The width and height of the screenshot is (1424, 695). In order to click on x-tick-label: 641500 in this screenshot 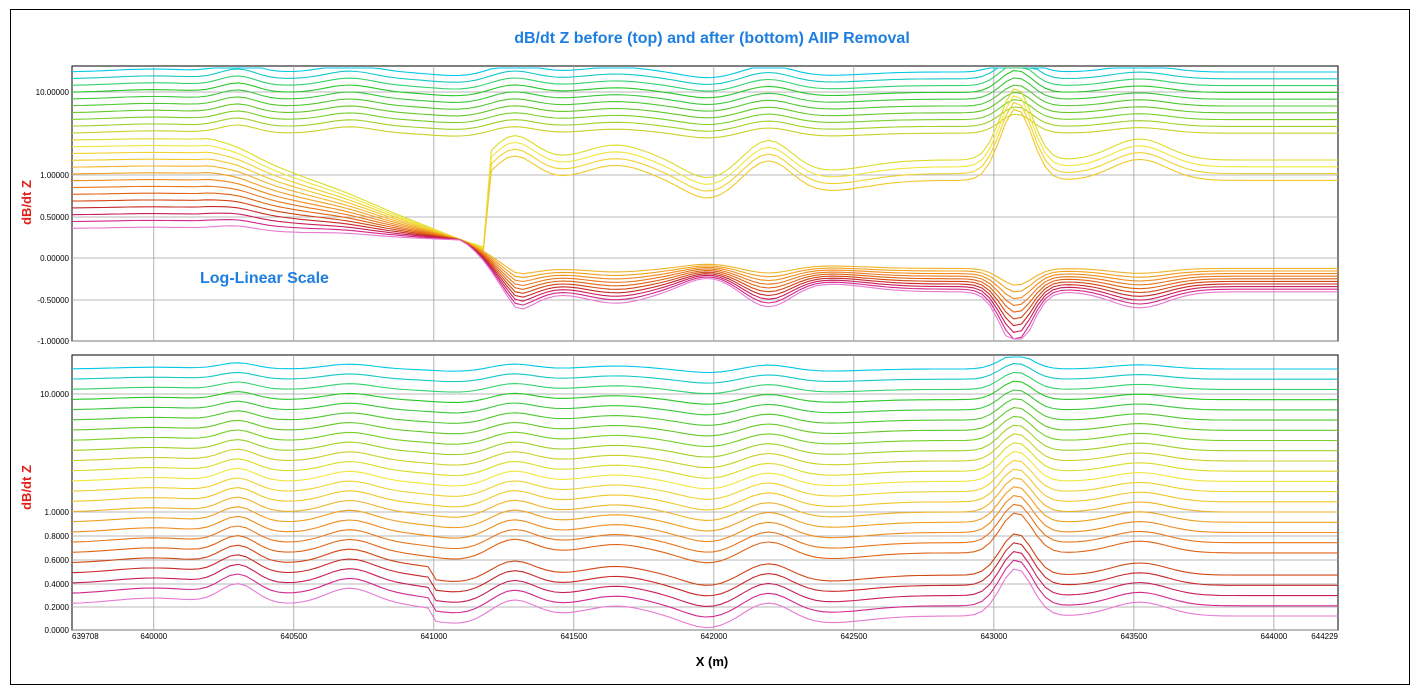, I will do `click(573, 636)`.